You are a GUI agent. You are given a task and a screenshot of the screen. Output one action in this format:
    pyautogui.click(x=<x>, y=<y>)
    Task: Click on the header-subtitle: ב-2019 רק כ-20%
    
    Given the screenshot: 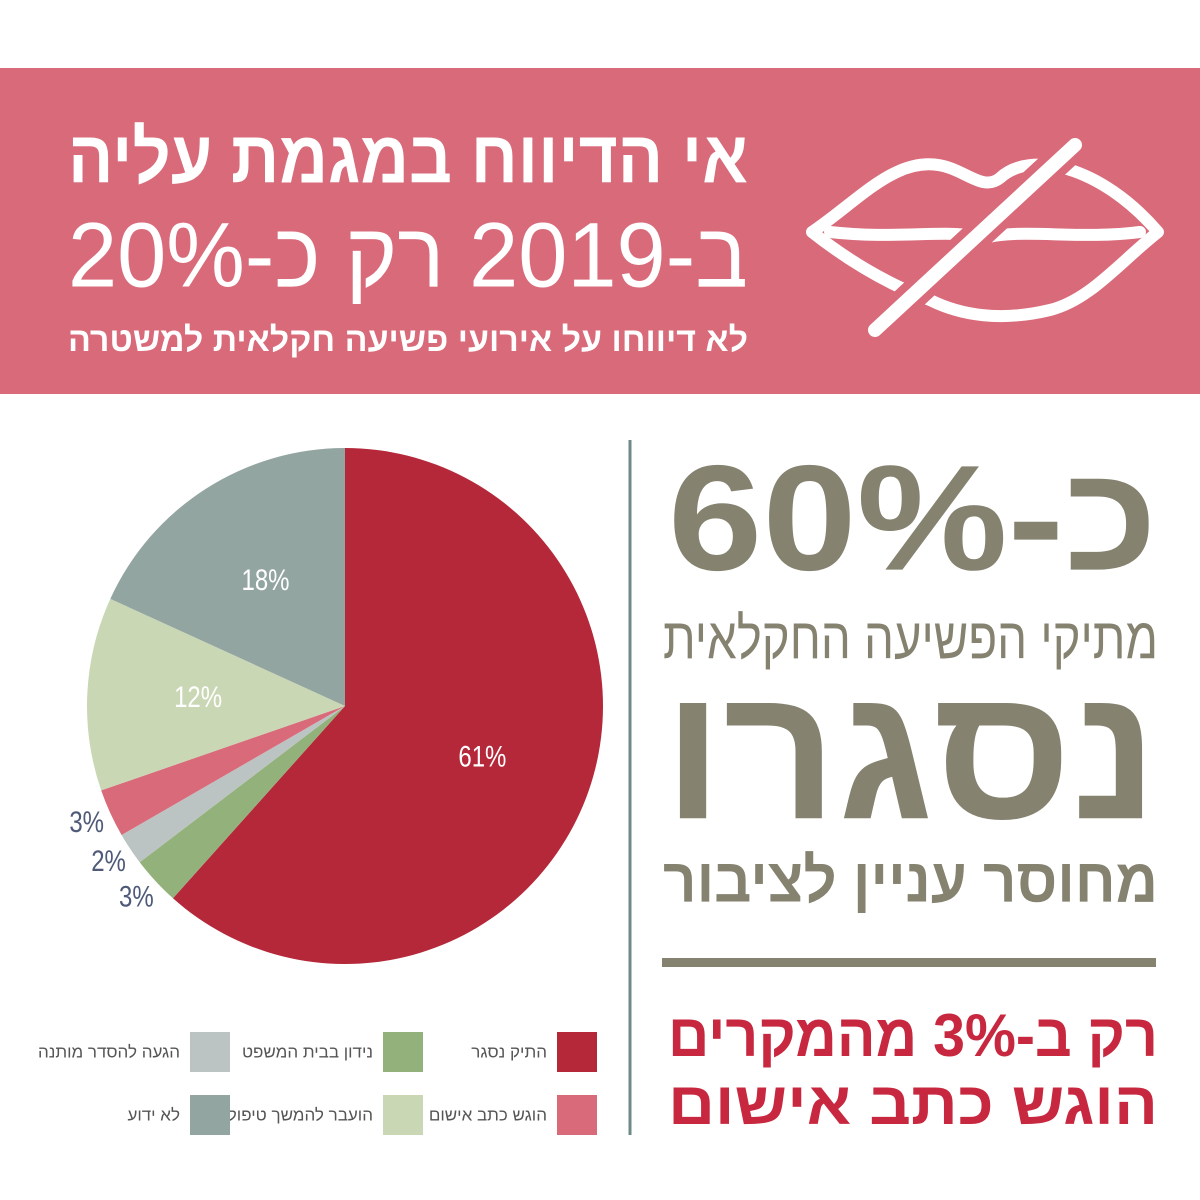 What is the action you would take?
    pyautogui.click(x=408, y=255)
    